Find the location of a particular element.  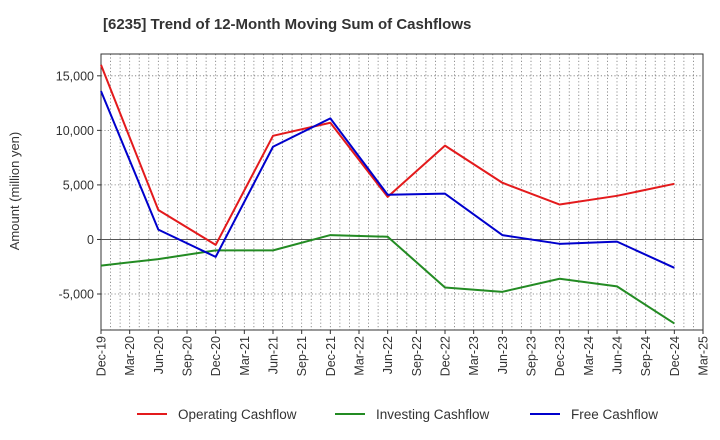

legend-label: Free Cashflow is located at coordinates (614, 414).